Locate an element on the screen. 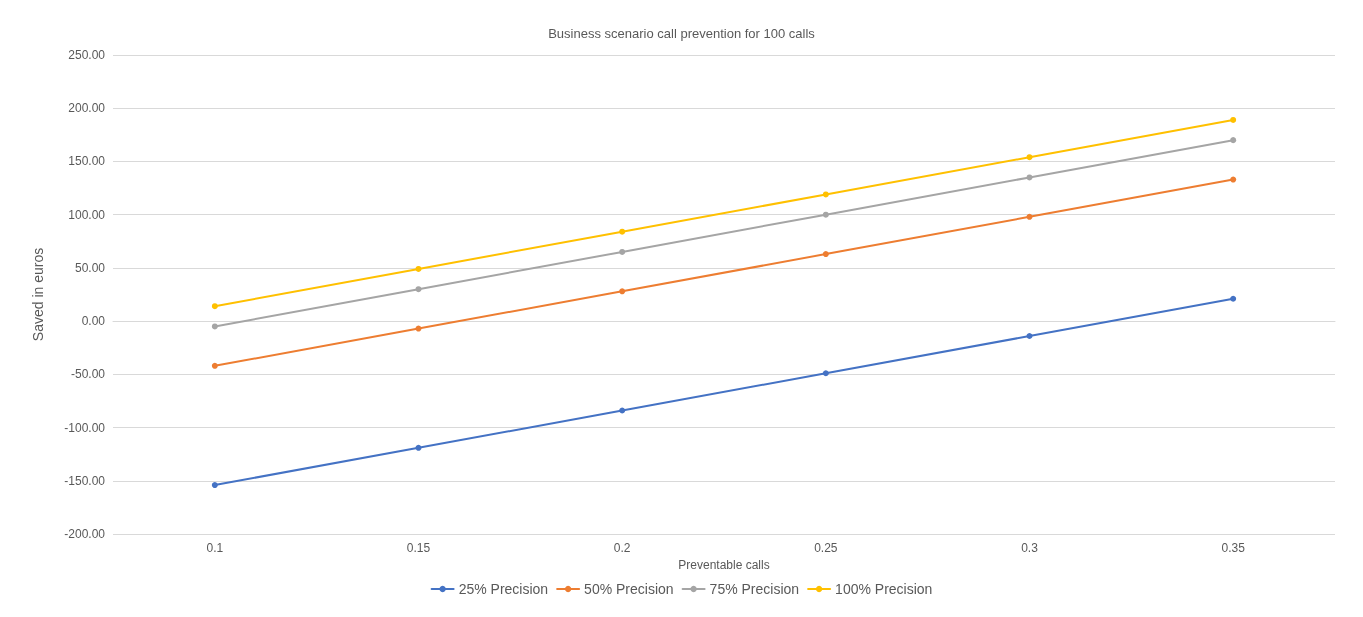 This screenshot has height=617, width=1363. x-axis-title: Preventable calls is located at coordinates (724, 564).